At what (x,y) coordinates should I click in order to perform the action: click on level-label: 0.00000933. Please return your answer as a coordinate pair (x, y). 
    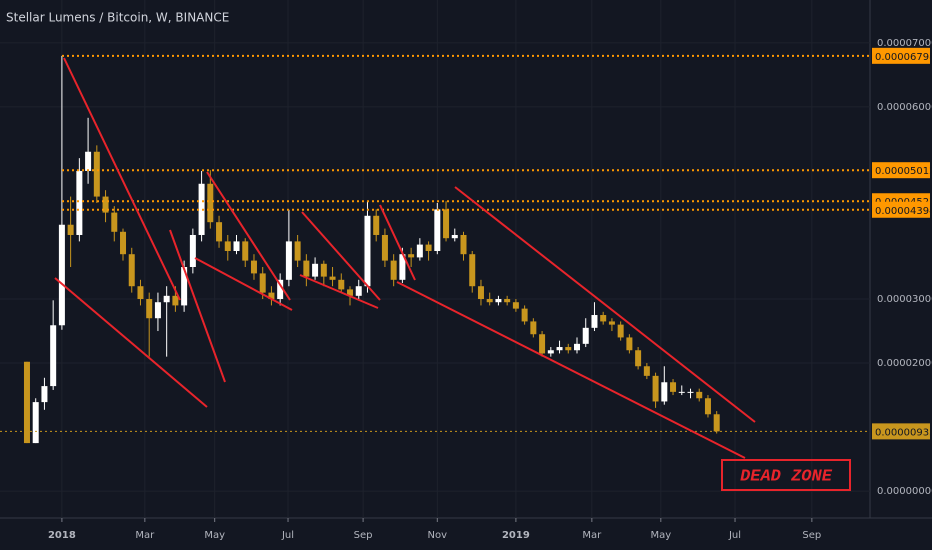
    Looking at the image, I should click on (903, 432).